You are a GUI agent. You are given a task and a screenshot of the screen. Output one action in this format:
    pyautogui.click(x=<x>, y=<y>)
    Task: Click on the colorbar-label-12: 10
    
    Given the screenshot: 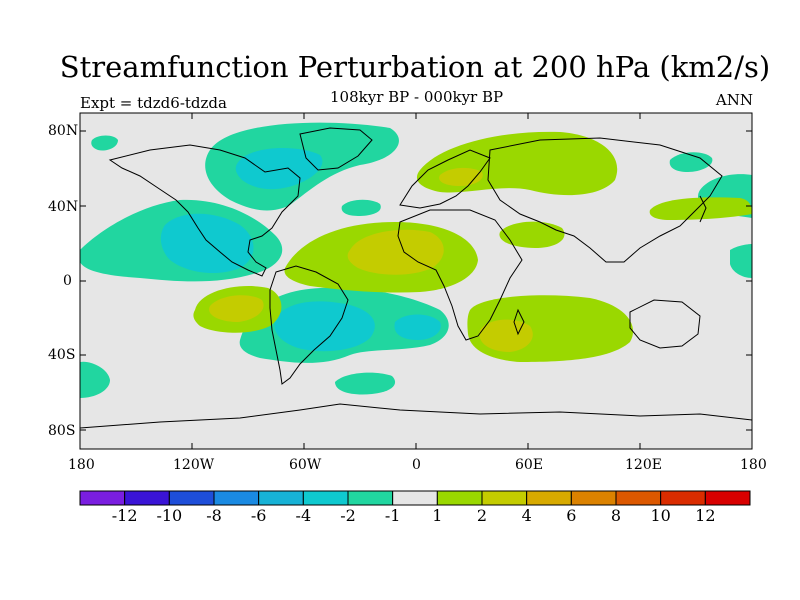 What is the action you would take?
    pyautogui.click(x=660, y=515)
    